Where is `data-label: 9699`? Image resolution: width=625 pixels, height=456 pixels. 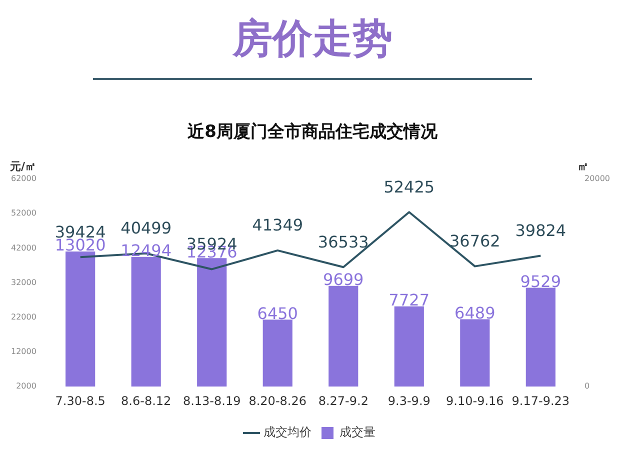
data-label: 9699 is located at coordinates (343, 280).